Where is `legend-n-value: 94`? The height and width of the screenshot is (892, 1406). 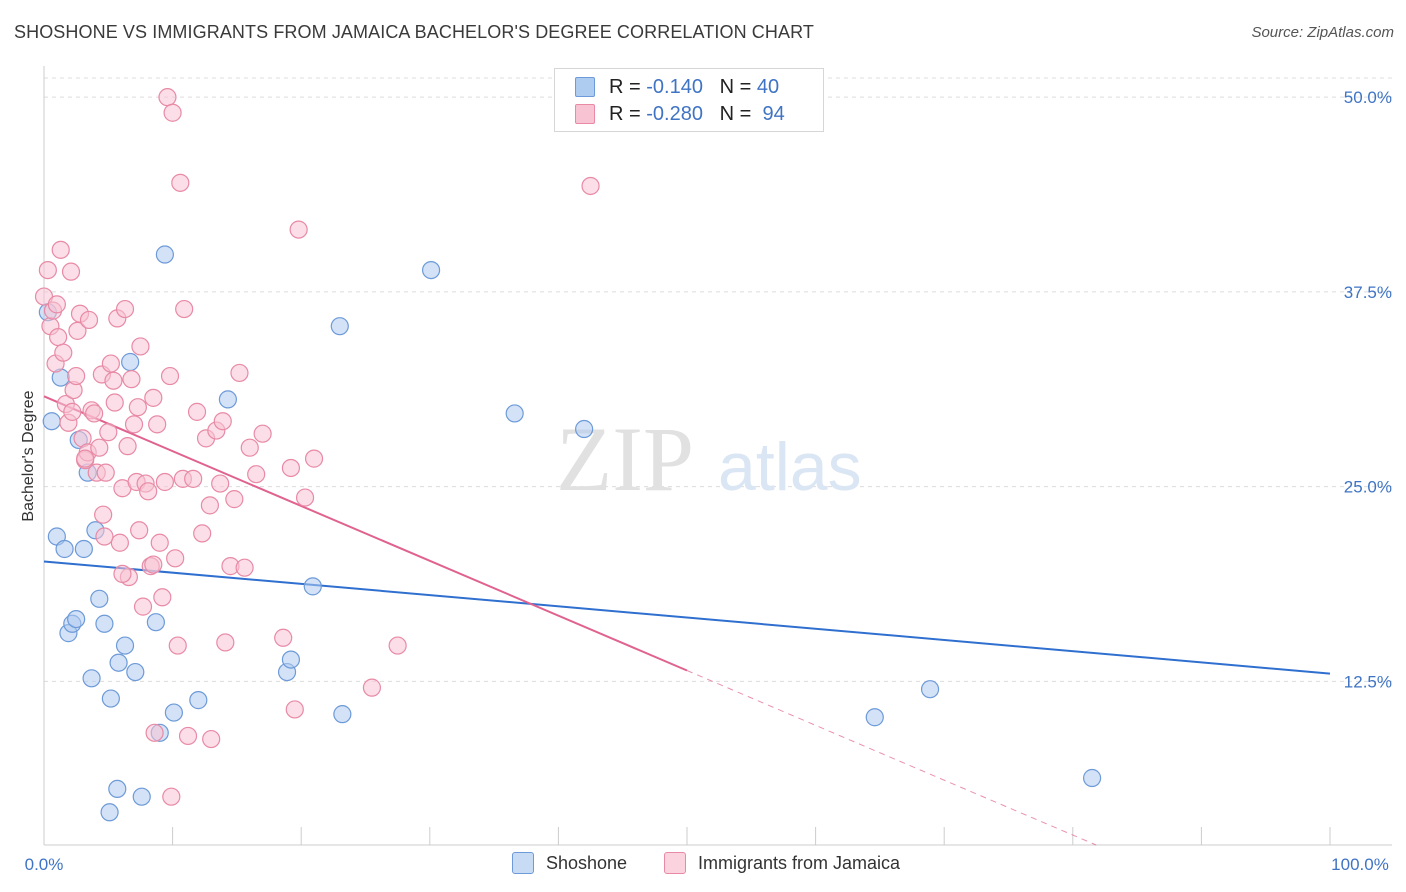 legend-n-value: 94 is located at coordinates (773, 113).